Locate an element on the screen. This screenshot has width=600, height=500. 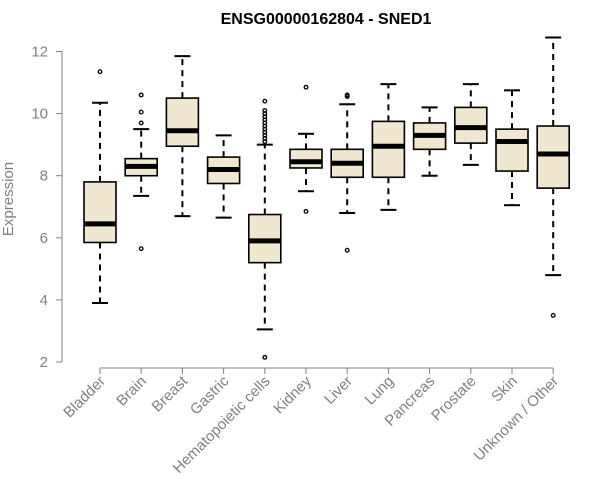
y-tick-label: 2 is located at coordinates (44, 362).